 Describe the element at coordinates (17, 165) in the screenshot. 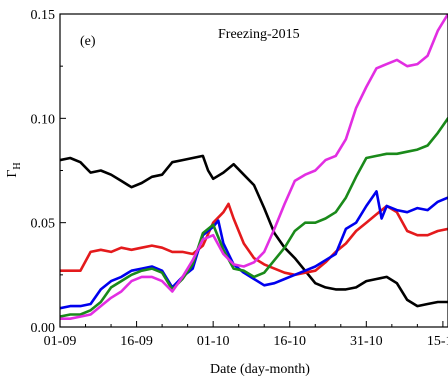

I see `y-axis-title-sub: H` at that location.